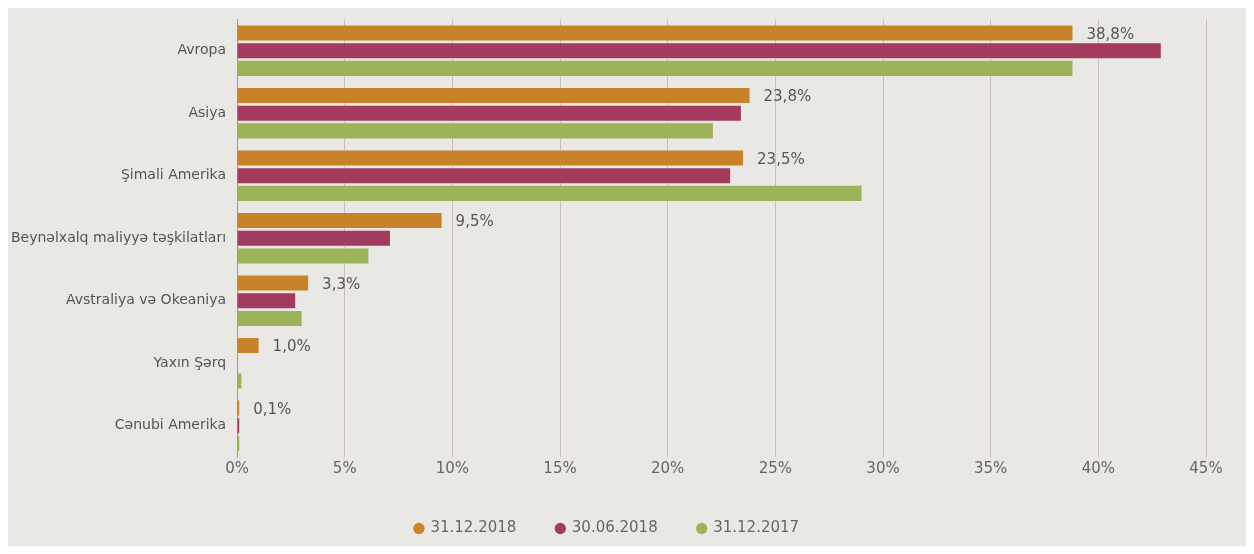 The image size is (1254, 554). What do you see at coordinates (474, 221) in the screenshot?
I see `data-label: 9,5%` at bounding box center [474, 221].